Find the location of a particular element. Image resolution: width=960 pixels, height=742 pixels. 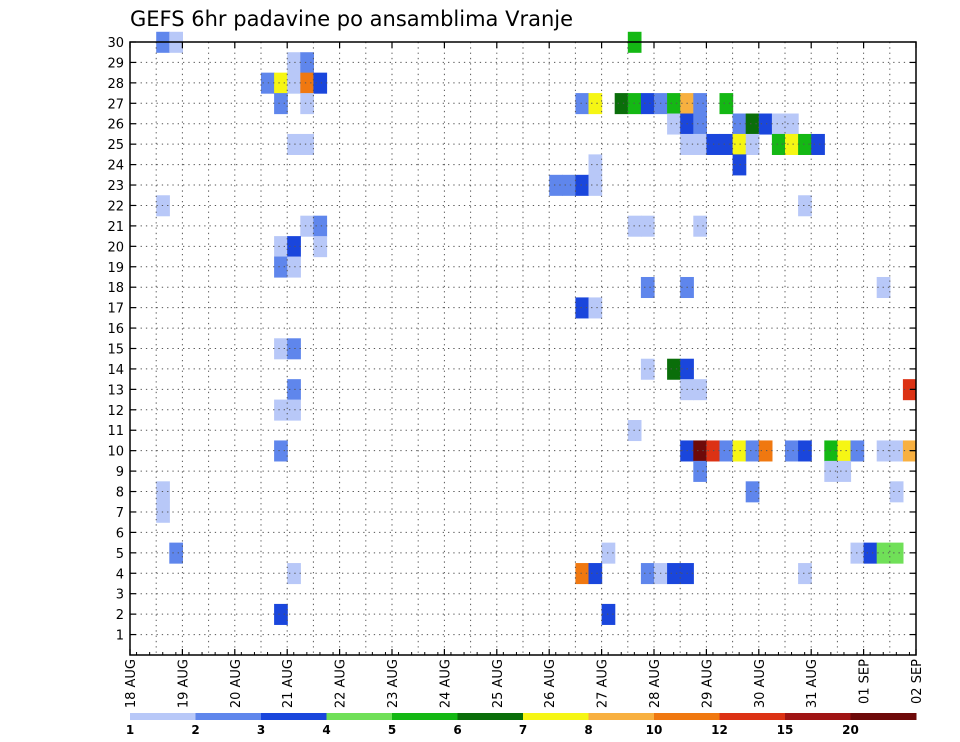

x-tick-label: 24 AUG is located at coordinates (445, 683).